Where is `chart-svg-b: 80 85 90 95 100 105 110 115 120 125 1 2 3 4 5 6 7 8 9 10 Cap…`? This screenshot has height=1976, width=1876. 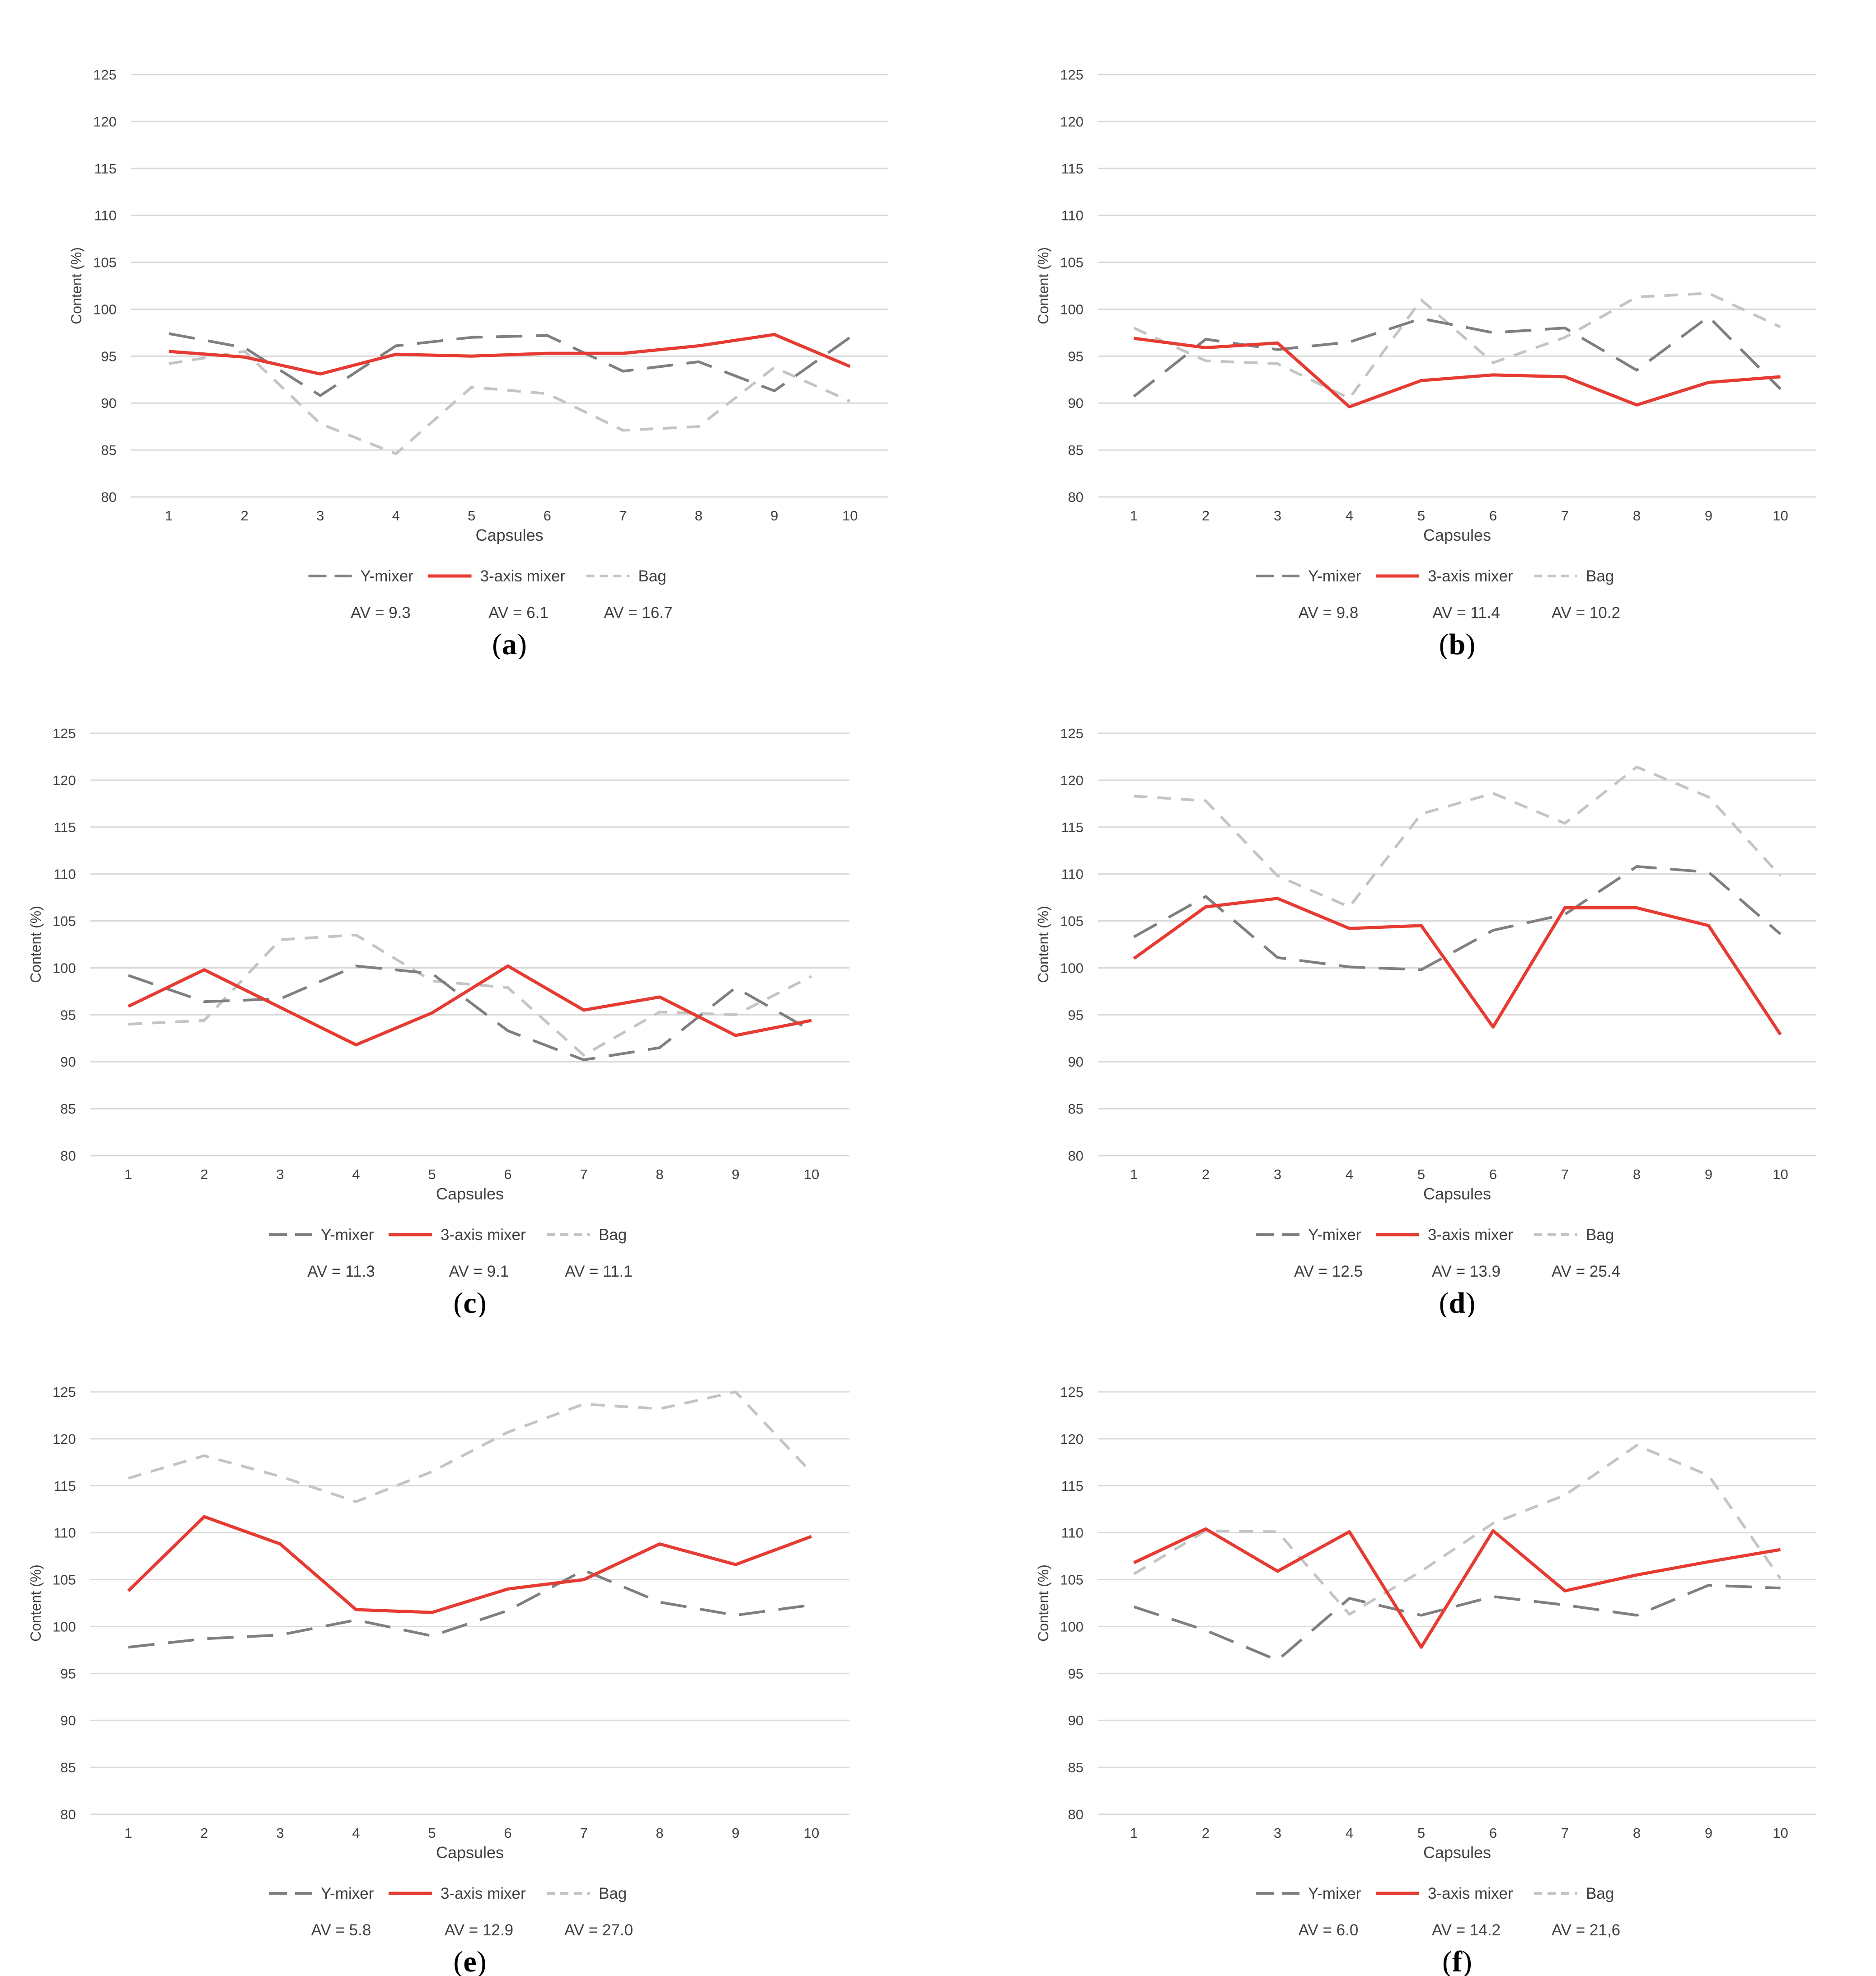 chart-svg-b: 80 85 90 95 100 105 110 115 120 125 1 2 3 4 5 6 7 8 9 10 Cap… is located at coordinates (1425, 363).